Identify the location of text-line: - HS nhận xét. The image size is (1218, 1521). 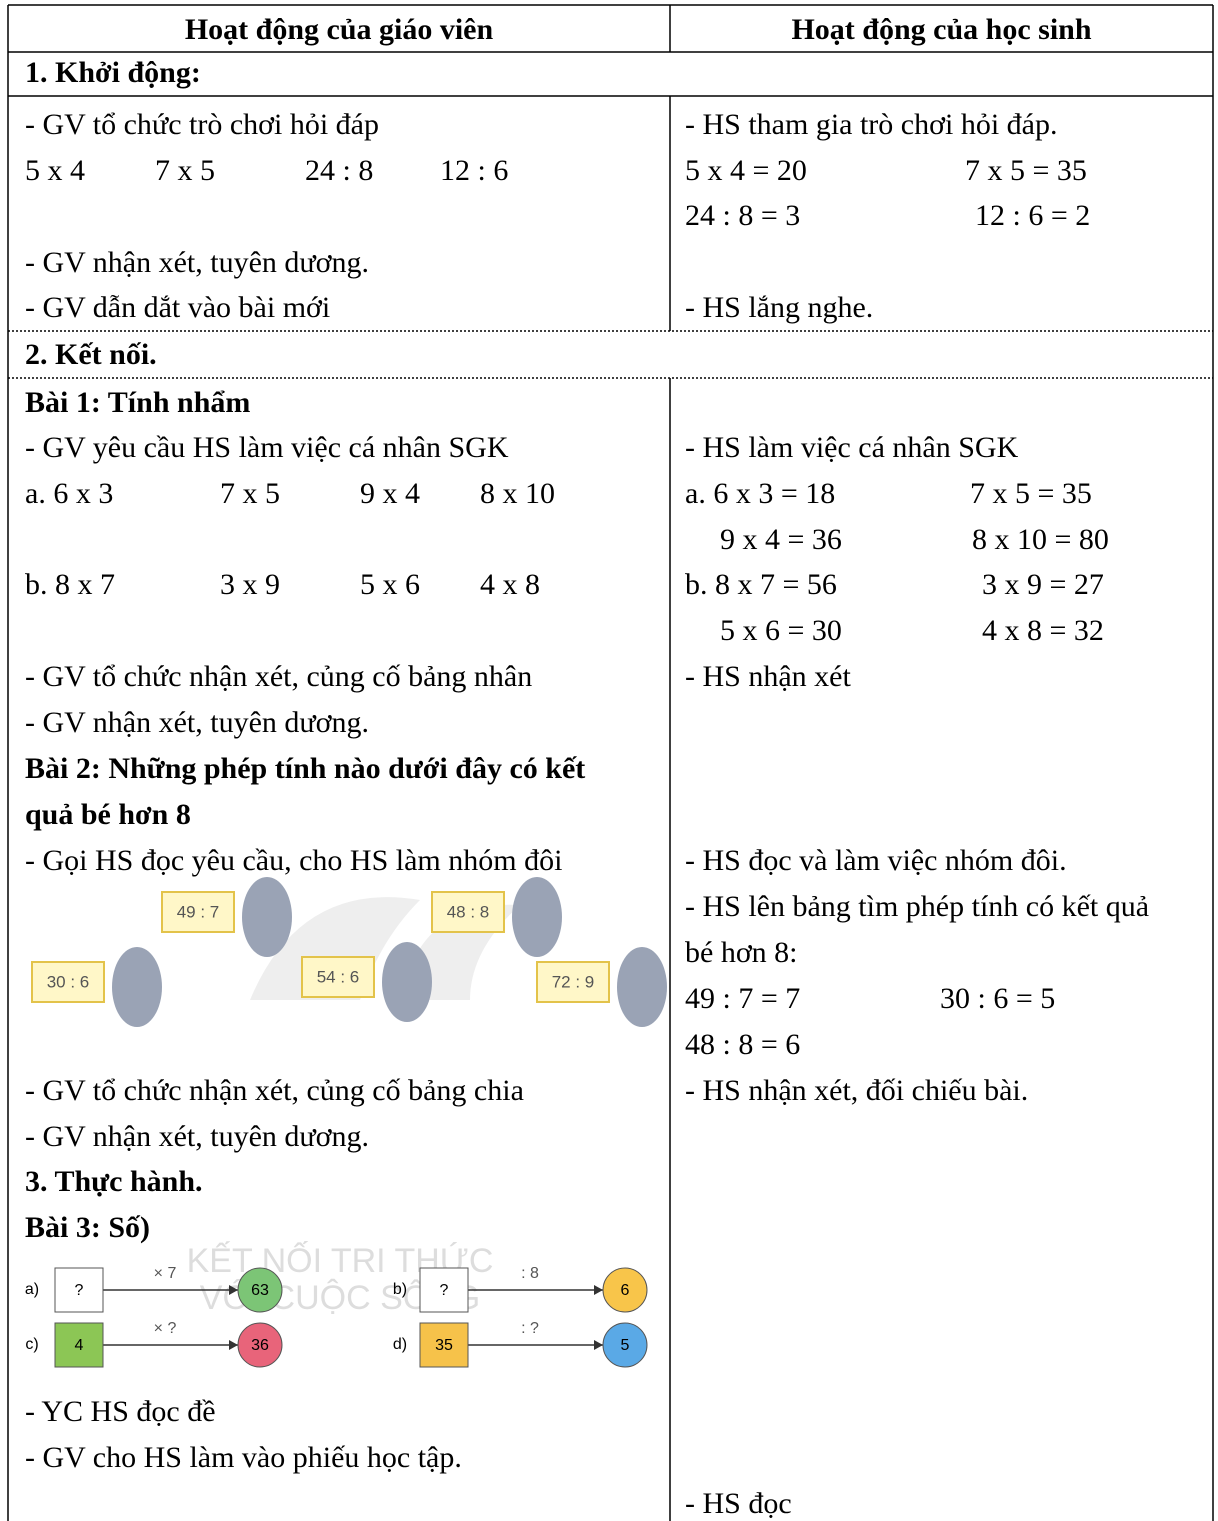
(768, 676).